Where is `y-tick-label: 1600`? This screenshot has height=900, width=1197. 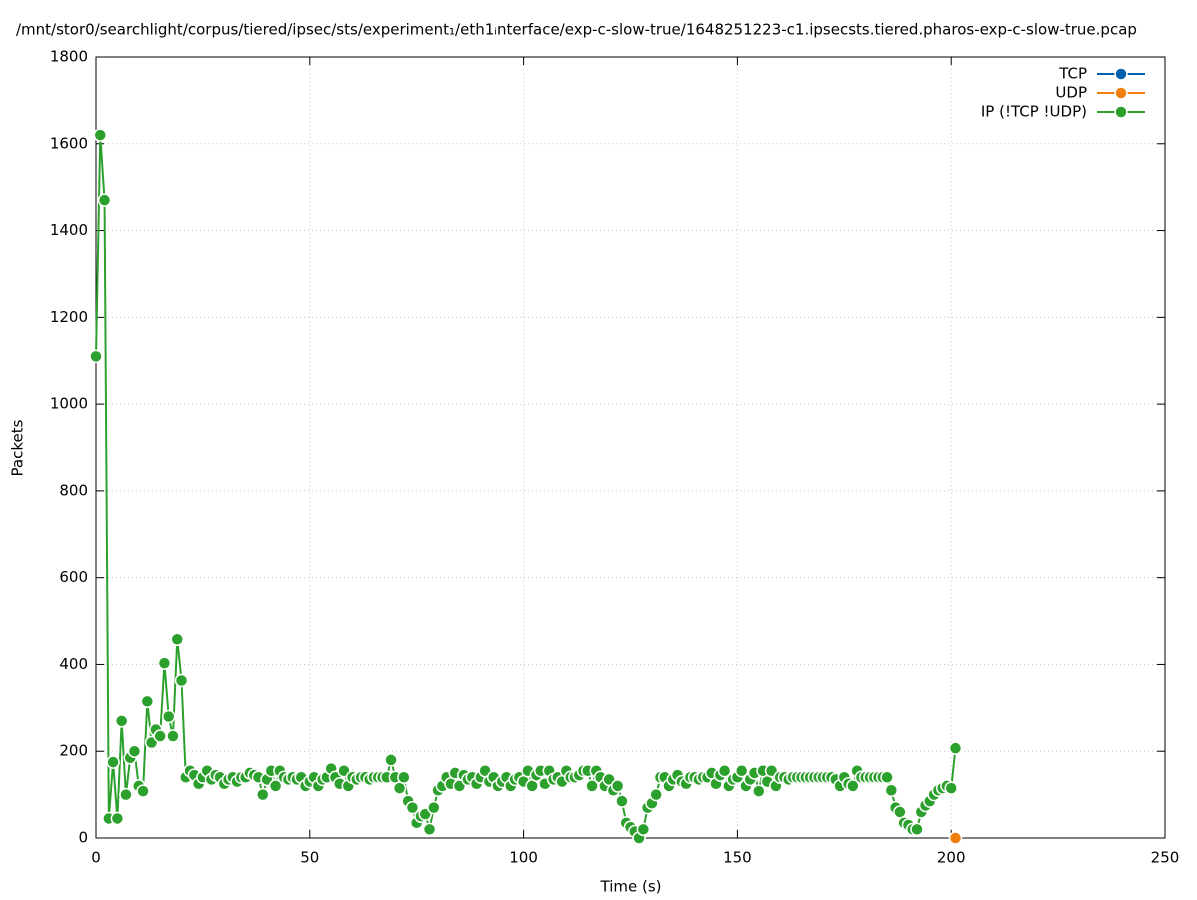
y-tick-label: 1600 is located at coordinates (69, 143).